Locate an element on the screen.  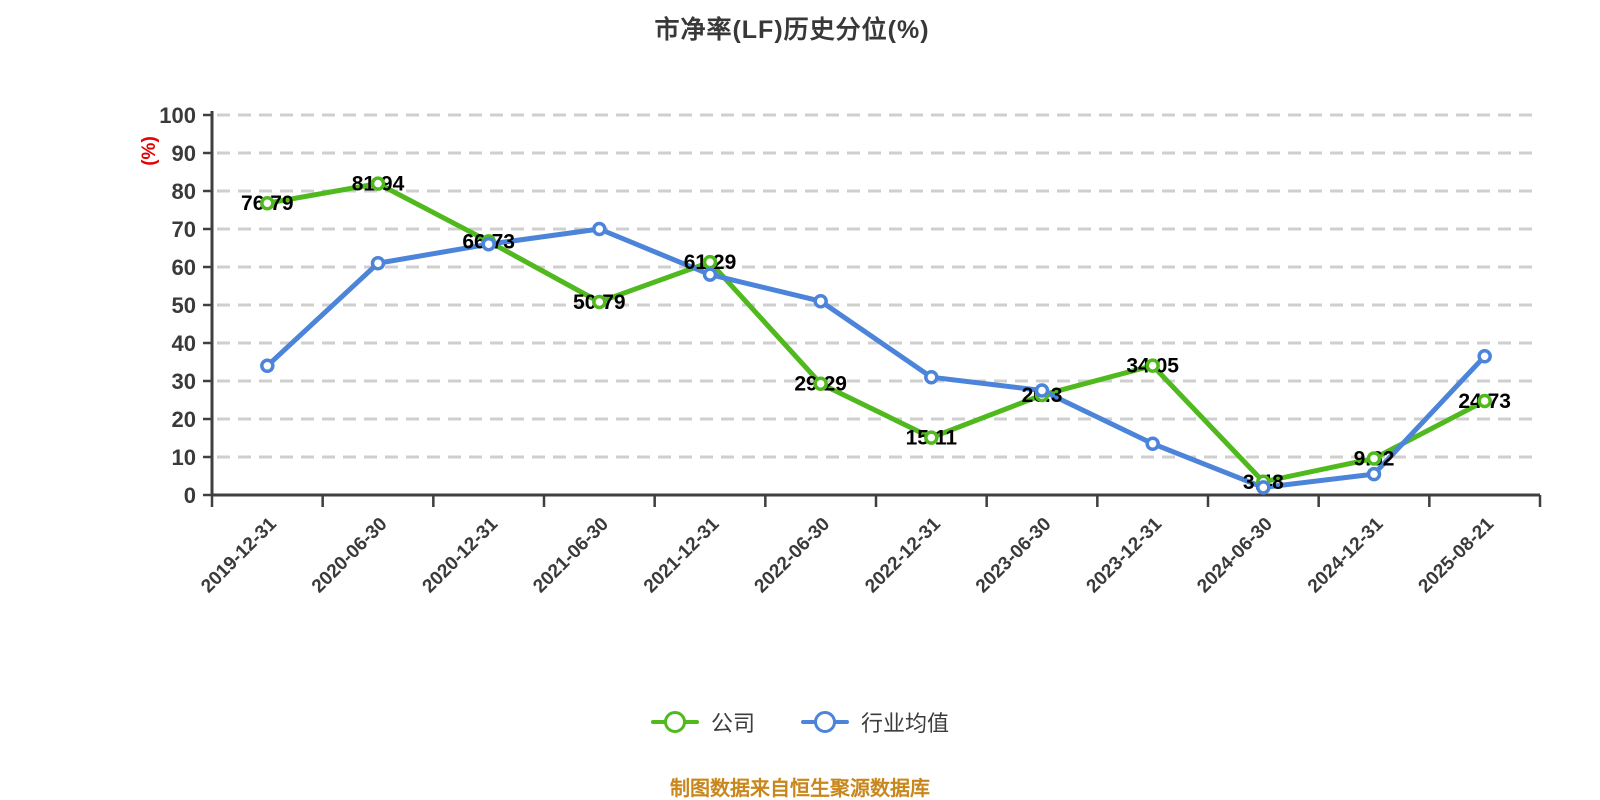
svg-text: 2023-06-30 is located at coordinates (1014, 556).